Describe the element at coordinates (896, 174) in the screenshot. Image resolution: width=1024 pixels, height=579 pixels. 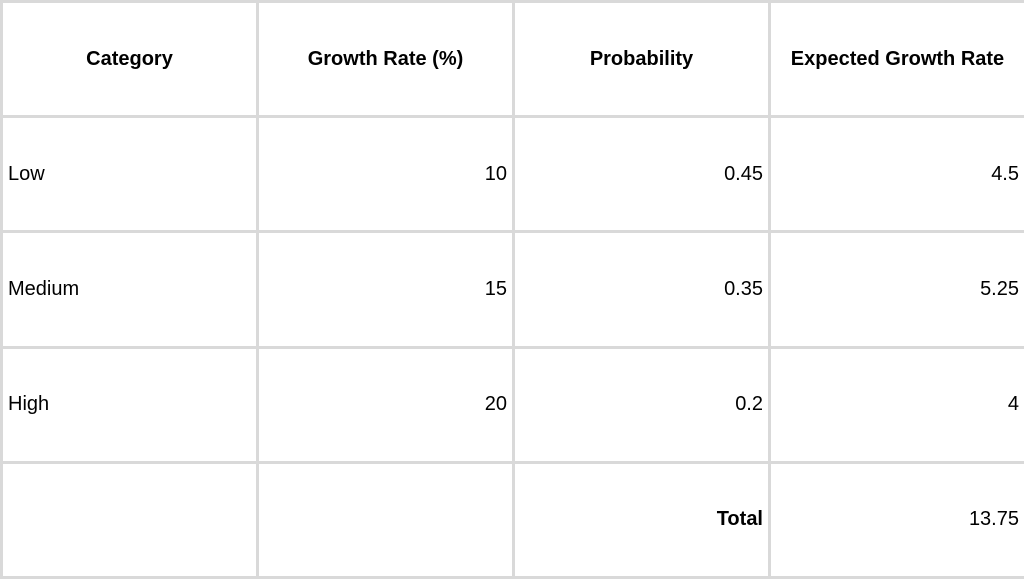
I see `cell-expected: 4.5` at that location.